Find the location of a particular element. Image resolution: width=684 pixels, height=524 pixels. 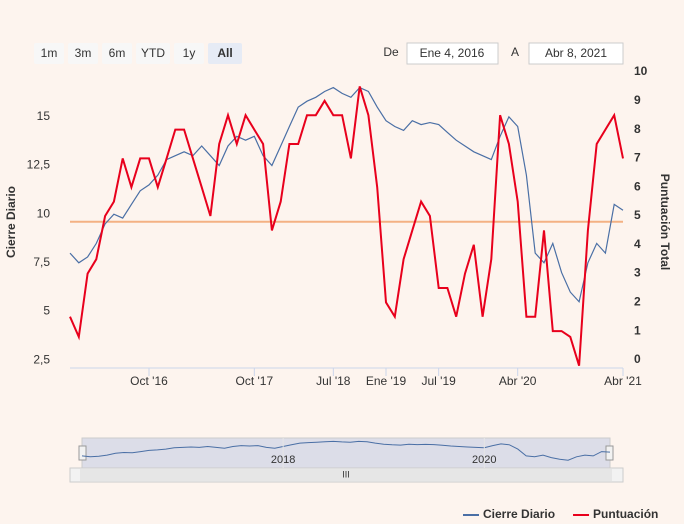

x-tick-label: Oct '16 is located at coordinates (149, 381).